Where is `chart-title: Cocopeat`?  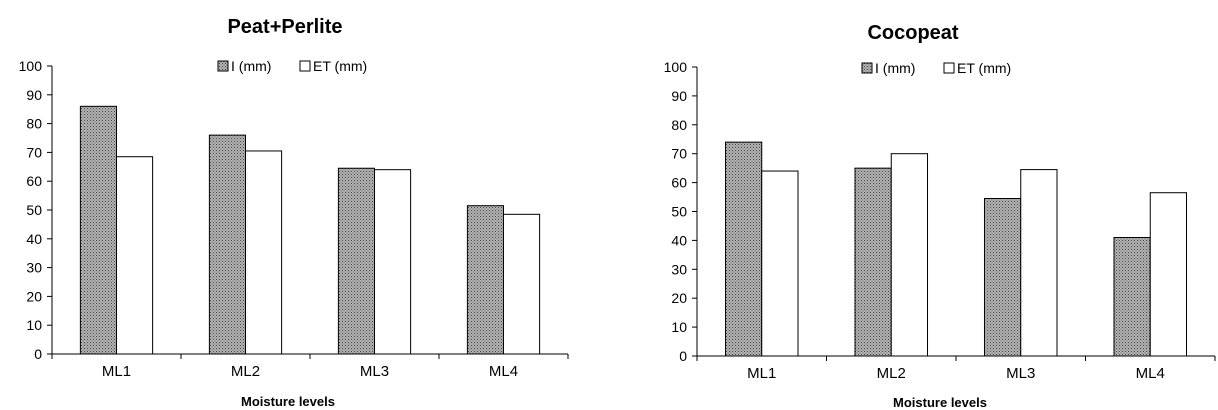
chart-title: Cocopeat is located at coordinates (912, 33).